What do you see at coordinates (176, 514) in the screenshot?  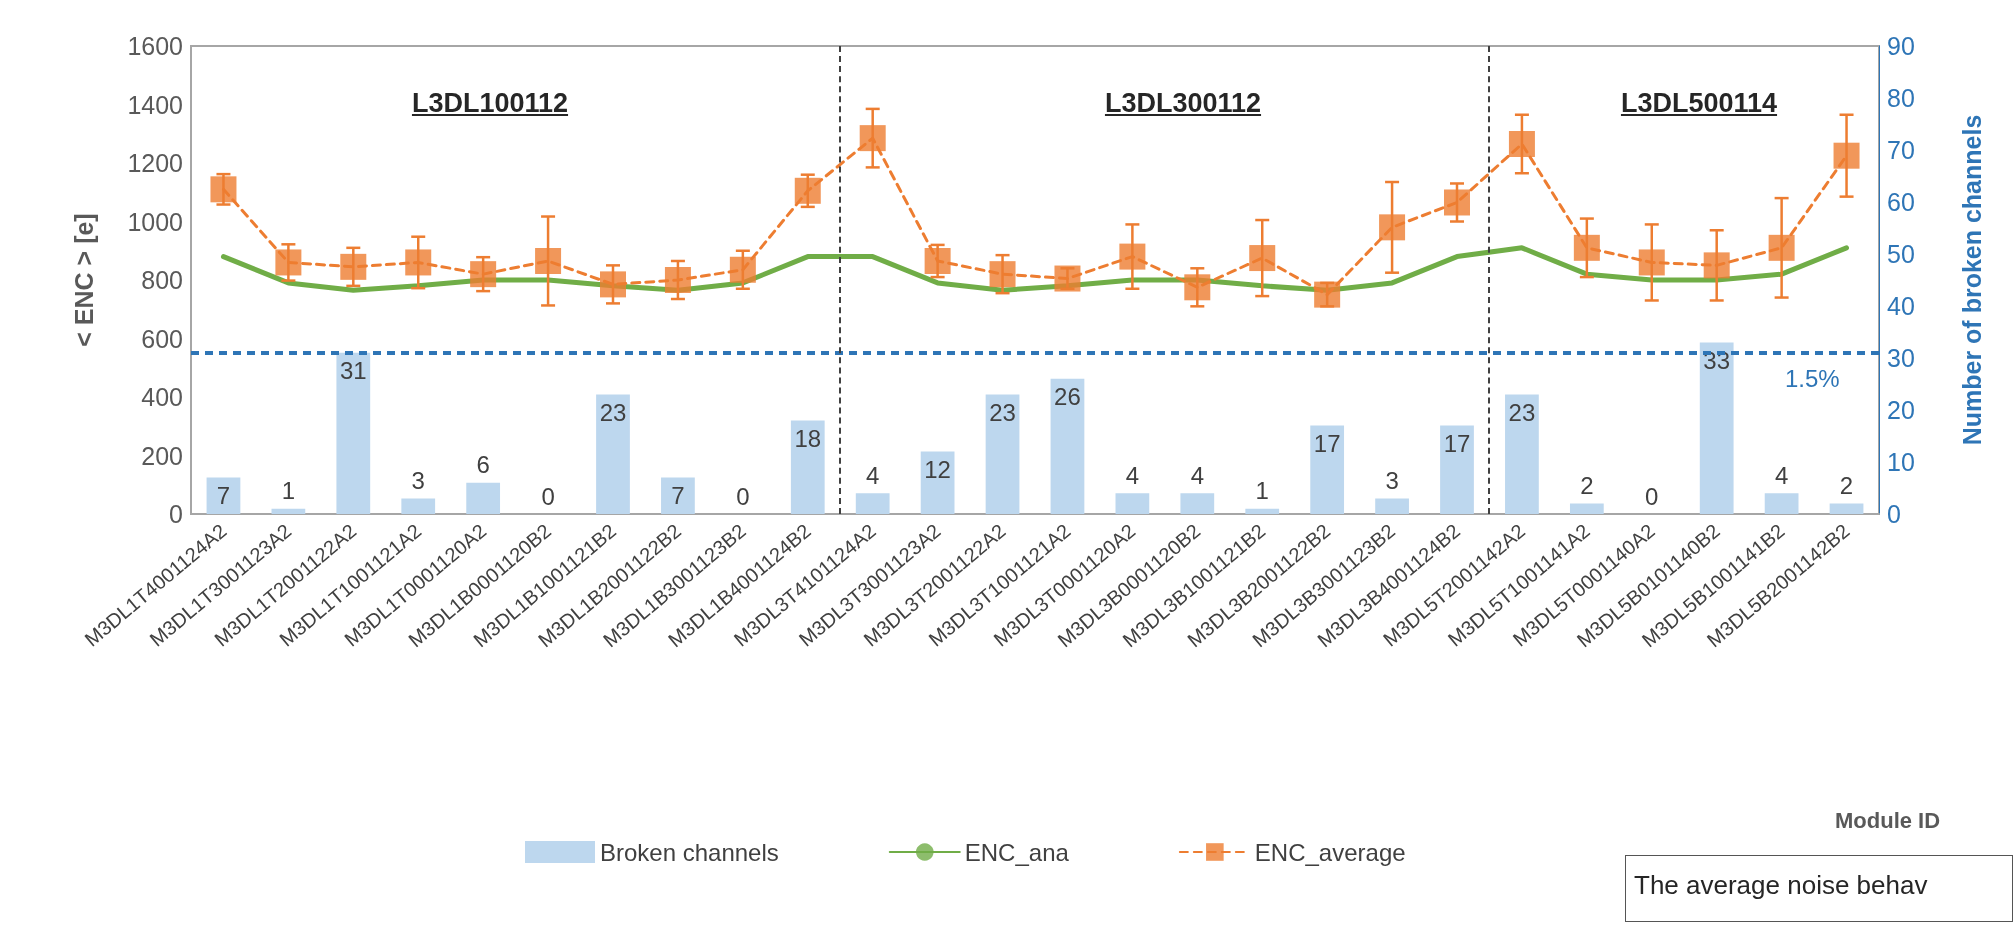 I see `y-tick-label: 0` at bounding box center [176, 514].